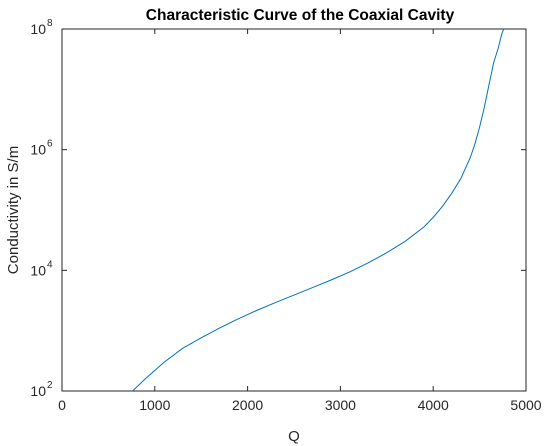 This screenshot has height=446, width=550. I want to click on y-tick-label-exponent: 6, so click(50, 144).